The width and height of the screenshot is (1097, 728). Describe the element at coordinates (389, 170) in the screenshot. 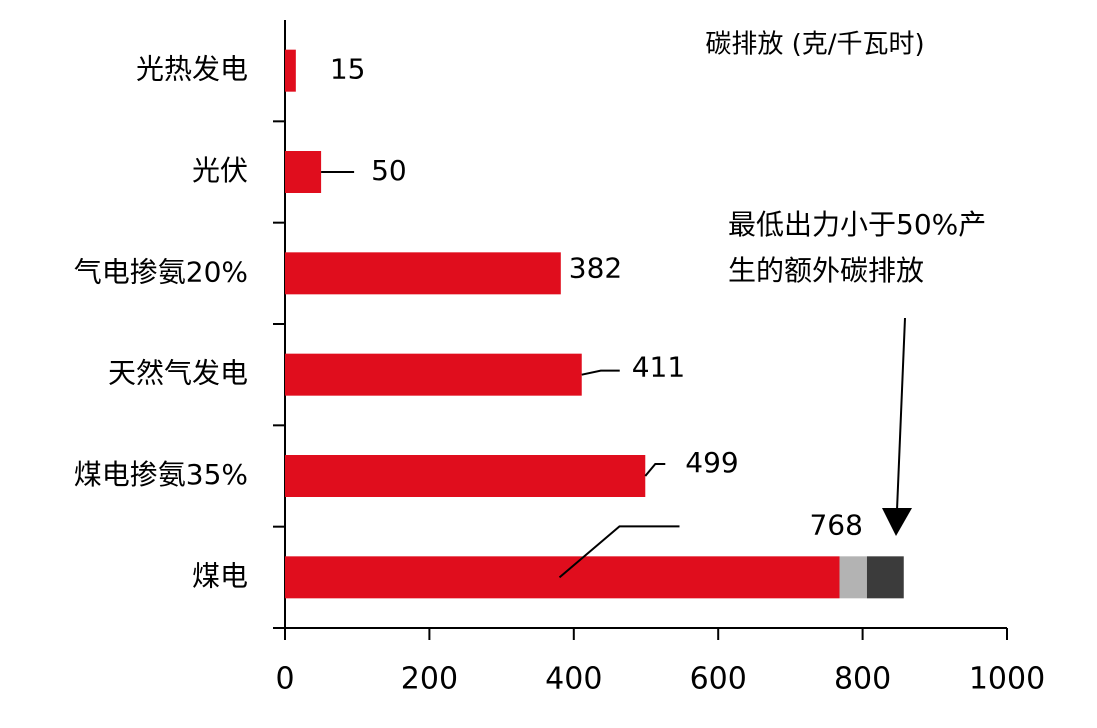

I see `value-label: 50` at that location.